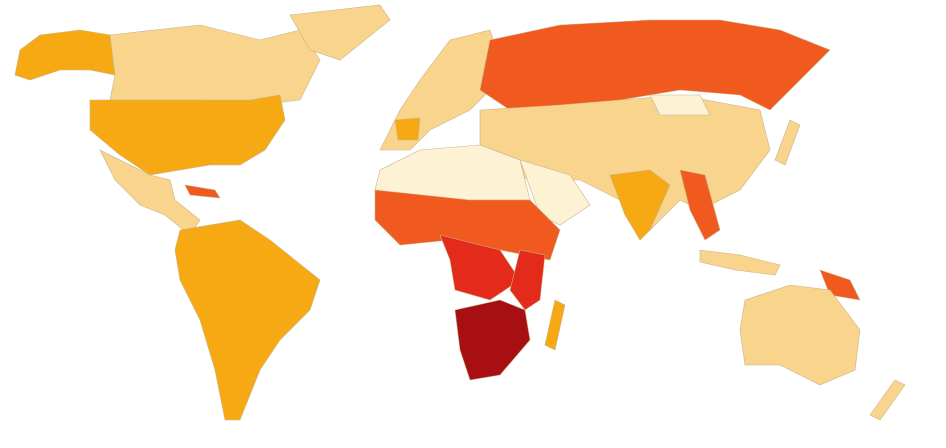  What do you see at coordinates (787, 142) in the screenshot?
I see `japan` at bounding box center [787, 142].